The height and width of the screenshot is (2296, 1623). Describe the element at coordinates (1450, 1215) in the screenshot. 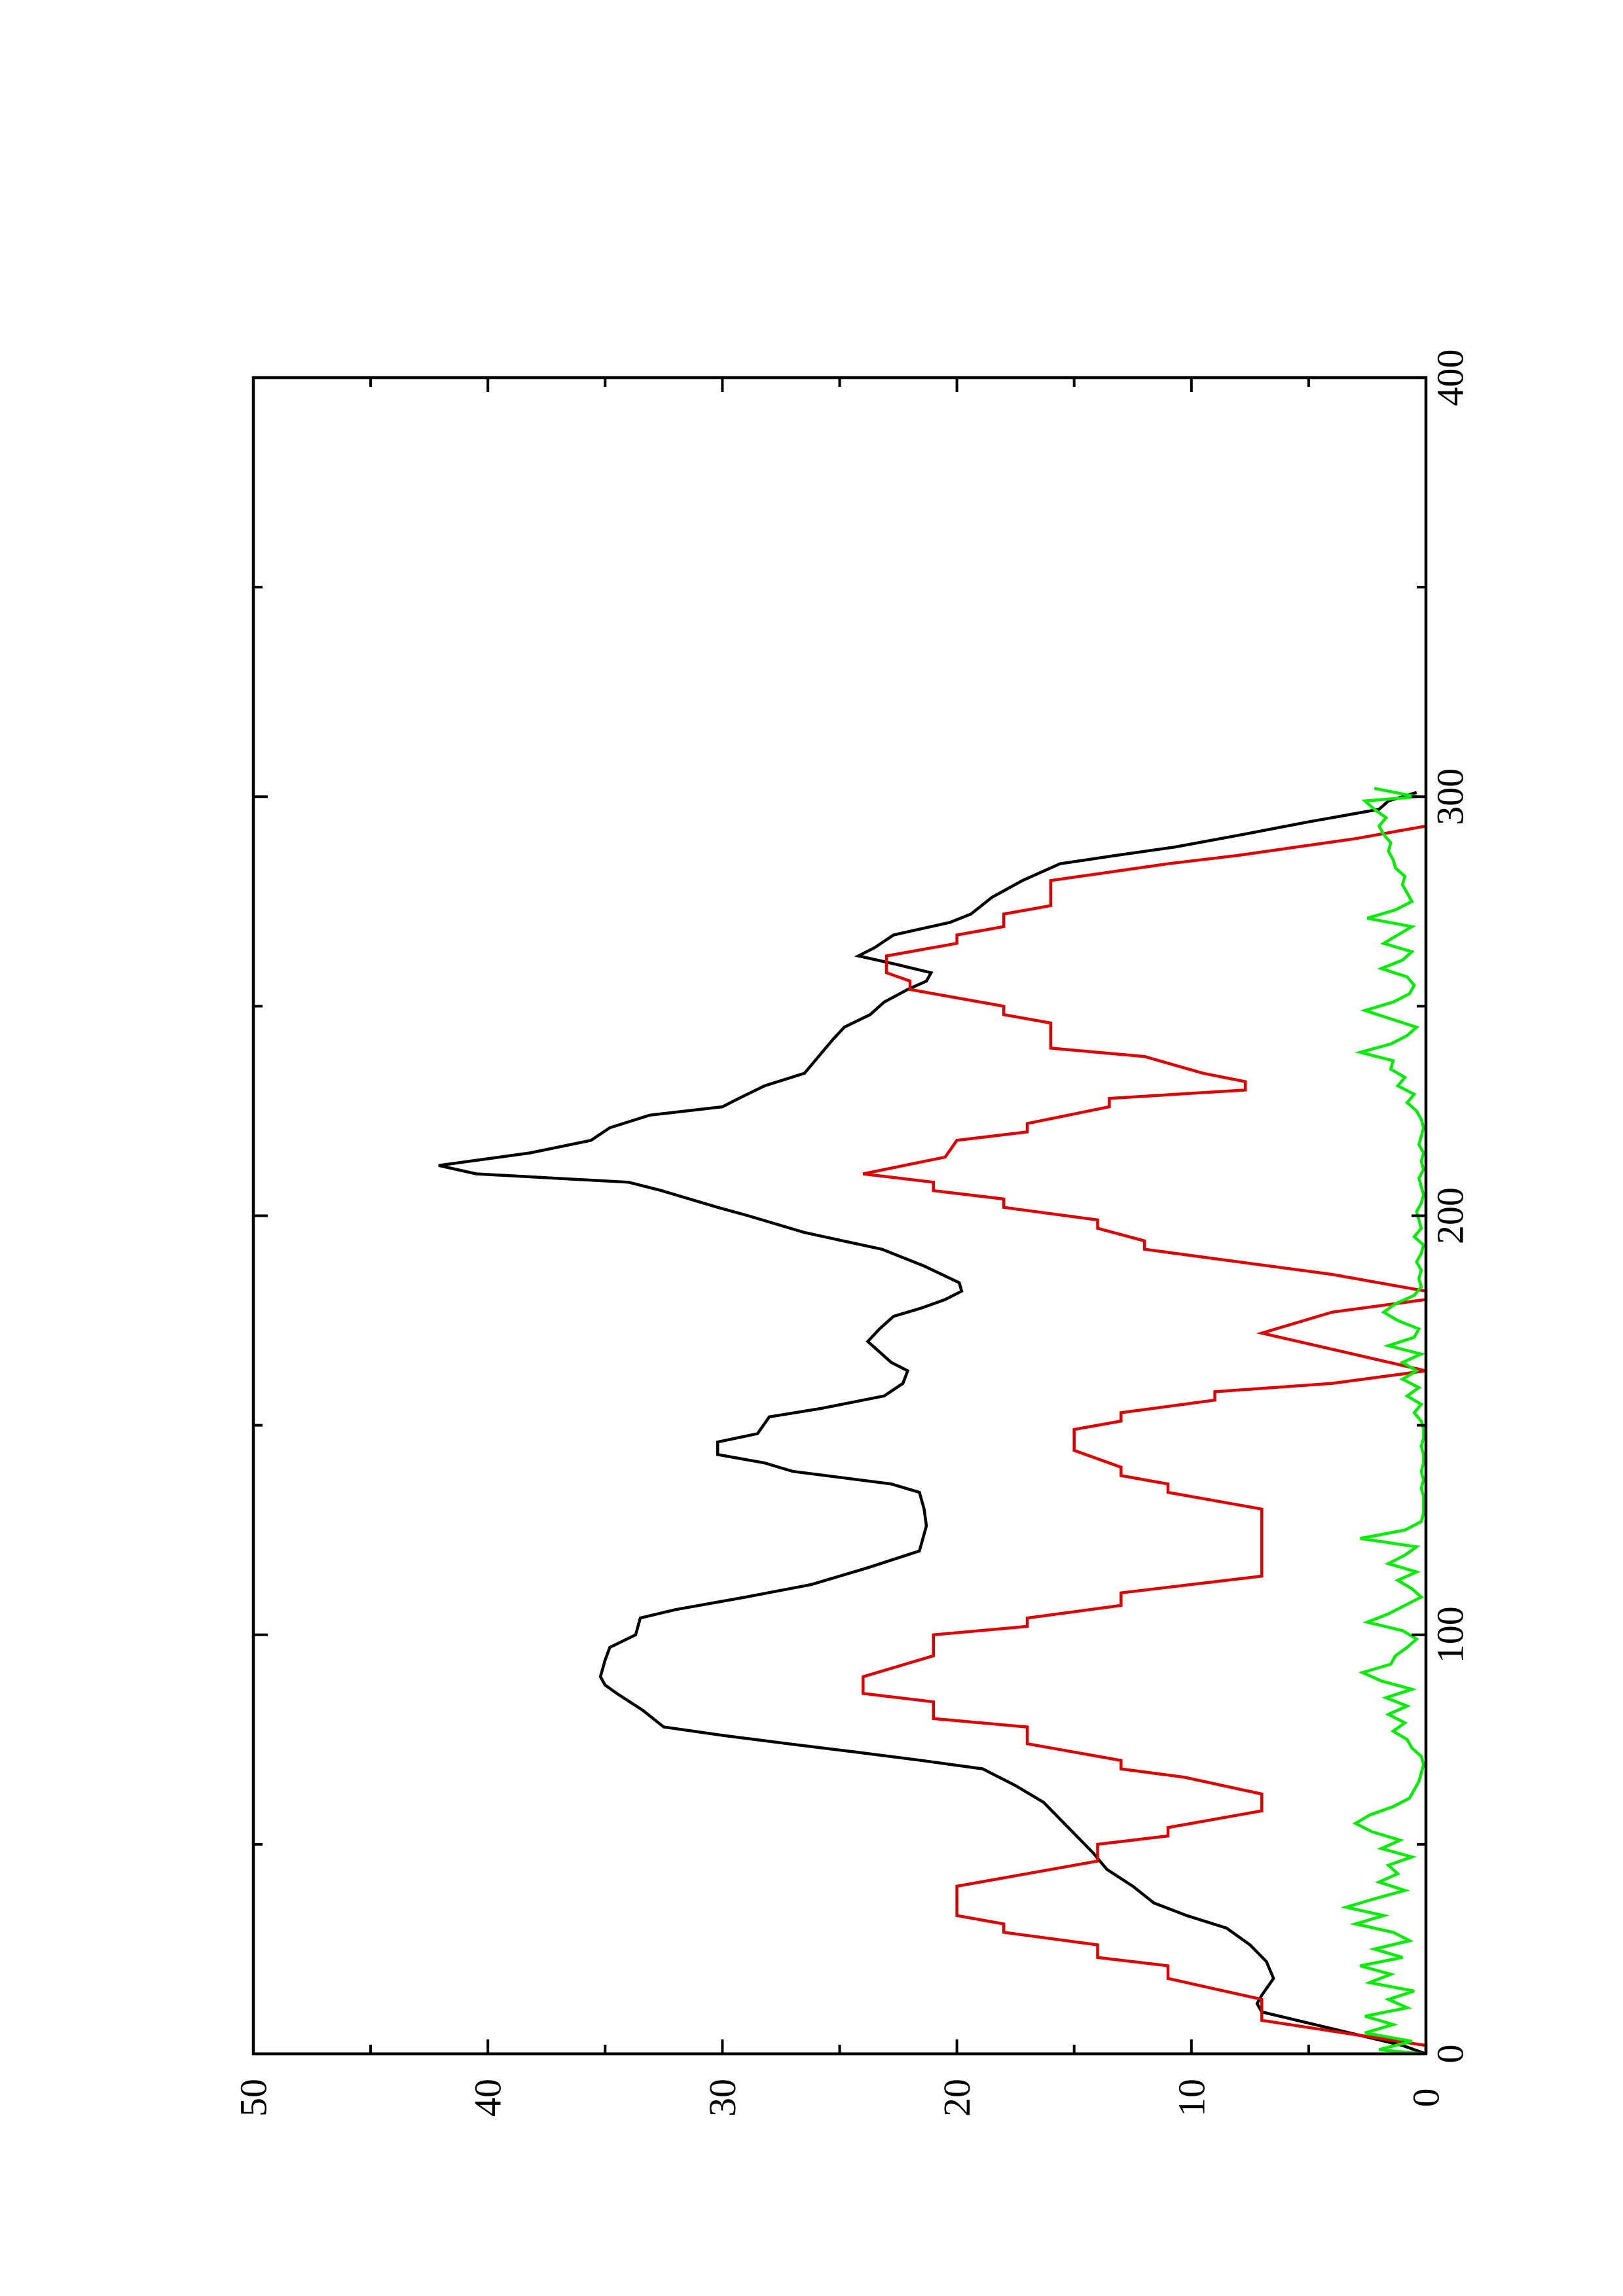

I see `x-tick-label: 200` at that location.